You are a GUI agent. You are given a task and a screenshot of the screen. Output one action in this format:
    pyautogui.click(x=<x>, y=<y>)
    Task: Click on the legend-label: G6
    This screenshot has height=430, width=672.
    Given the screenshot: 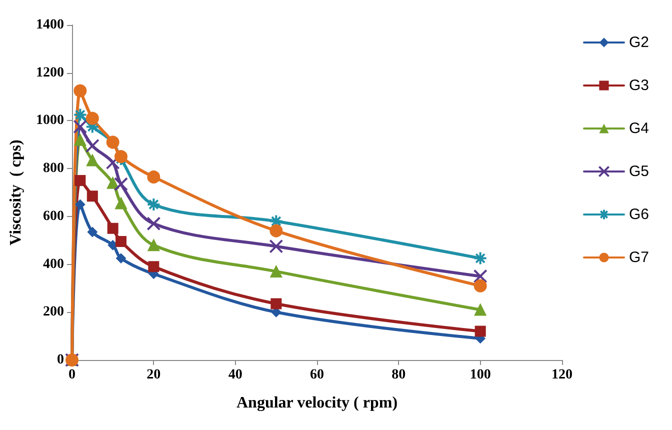 What is the action you would take?
    pyautogui.click(x=639, y=214)
    